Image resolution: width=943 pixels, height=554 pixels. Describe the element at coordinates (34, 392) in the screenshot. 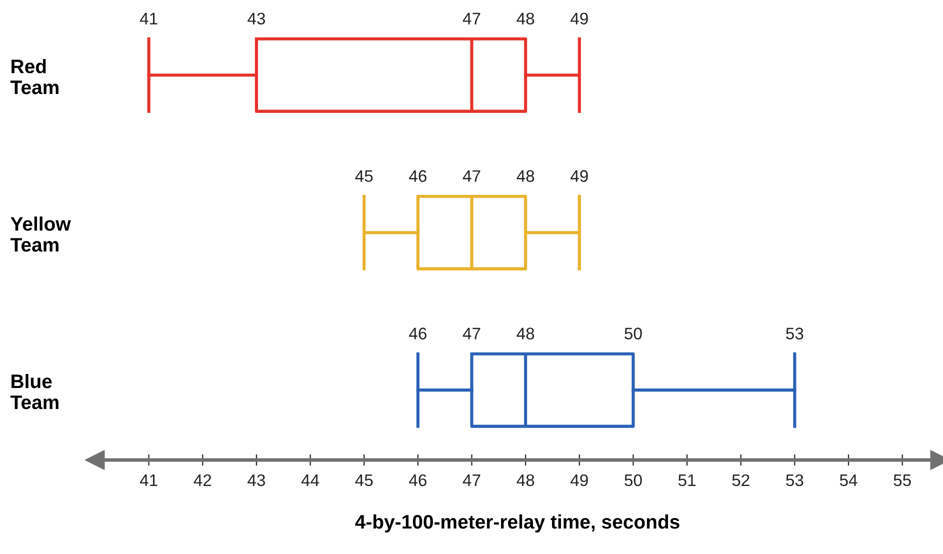

I see `y-tick-label: Blue Team` at that location.